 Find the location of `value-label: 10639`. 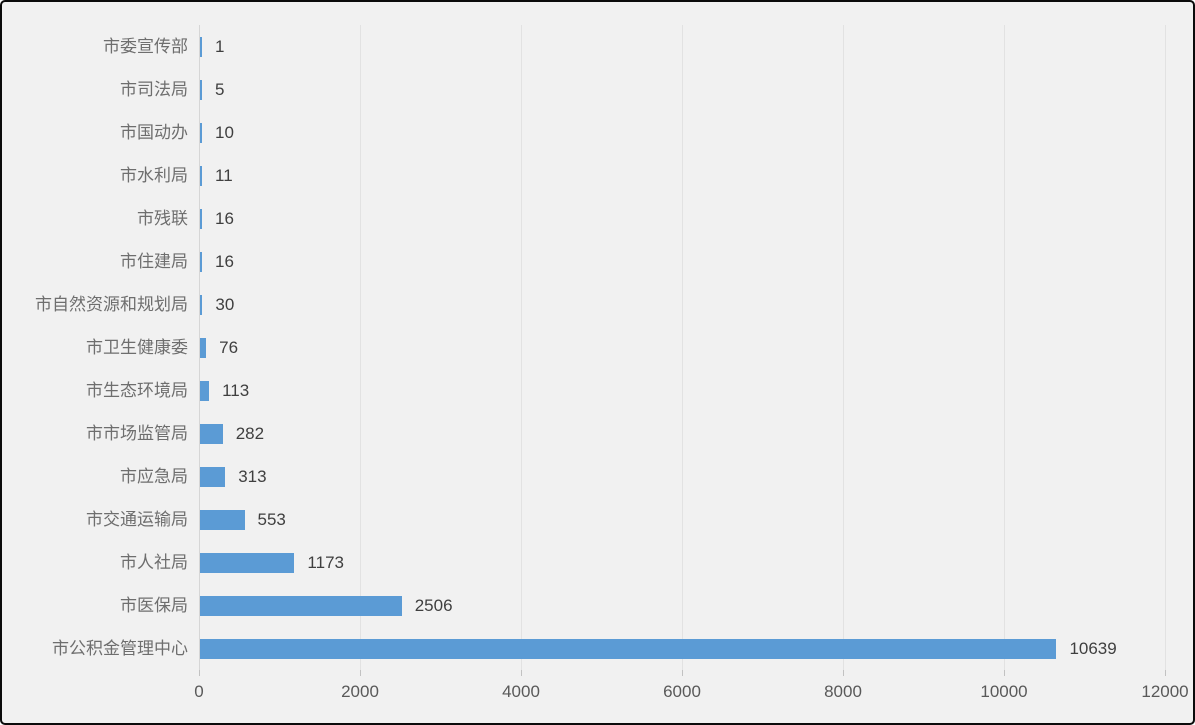

value-label: 10639 is located at coordinates (1093, 648).